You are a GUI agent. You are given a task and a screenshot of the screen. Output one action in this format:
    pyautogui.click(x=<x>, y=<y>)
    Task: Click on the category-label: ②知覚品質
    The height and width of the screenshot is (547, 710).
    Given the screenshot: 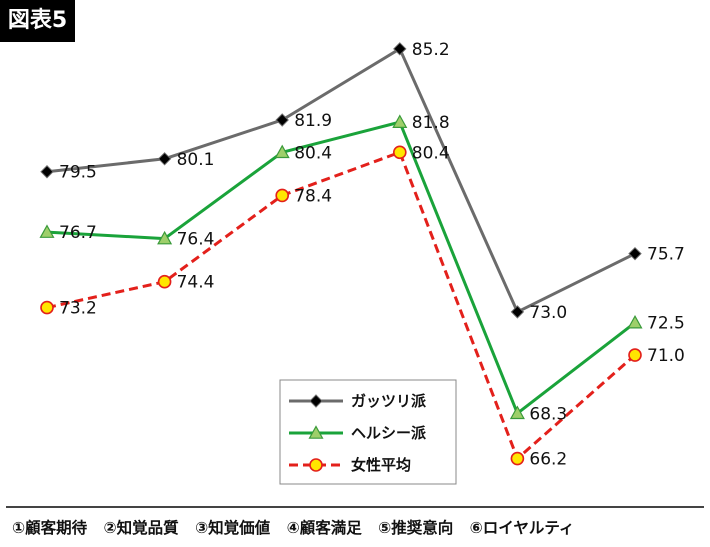 What is the action you would take?
    pyautogui.click(x=141, y=528)
    